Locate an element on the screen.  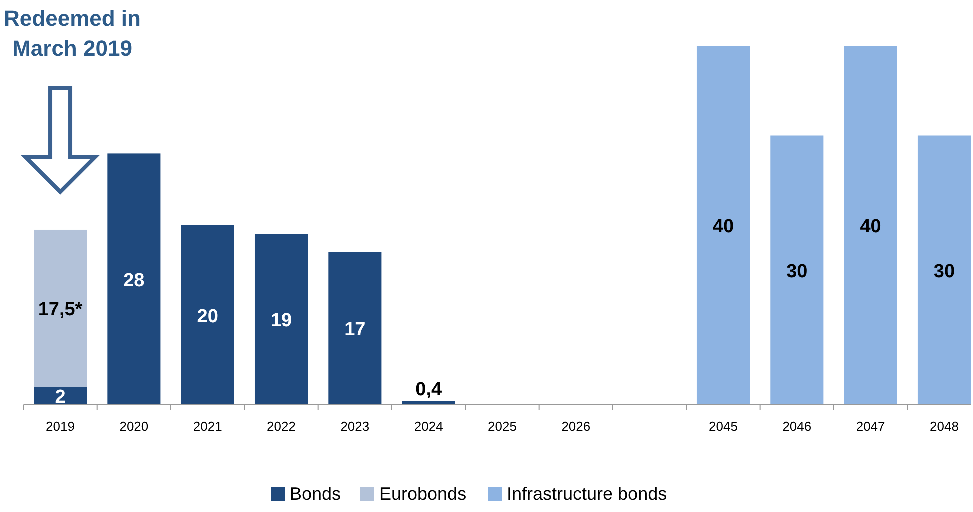
annotation: Redeemed in March 2019 is located at coordinates (72, 33).